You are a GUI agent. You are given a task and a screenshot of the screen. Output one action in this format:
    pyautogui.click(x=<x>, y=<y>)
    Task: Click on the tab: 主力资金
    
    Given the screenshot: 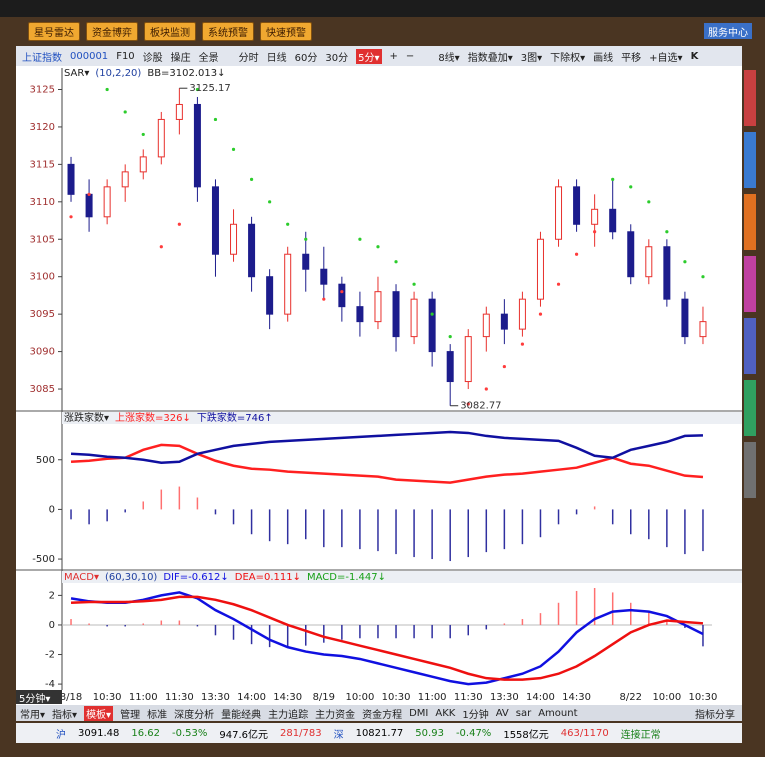 What is the action you would take?
    pyautogui.click(x=335, y=715)
    